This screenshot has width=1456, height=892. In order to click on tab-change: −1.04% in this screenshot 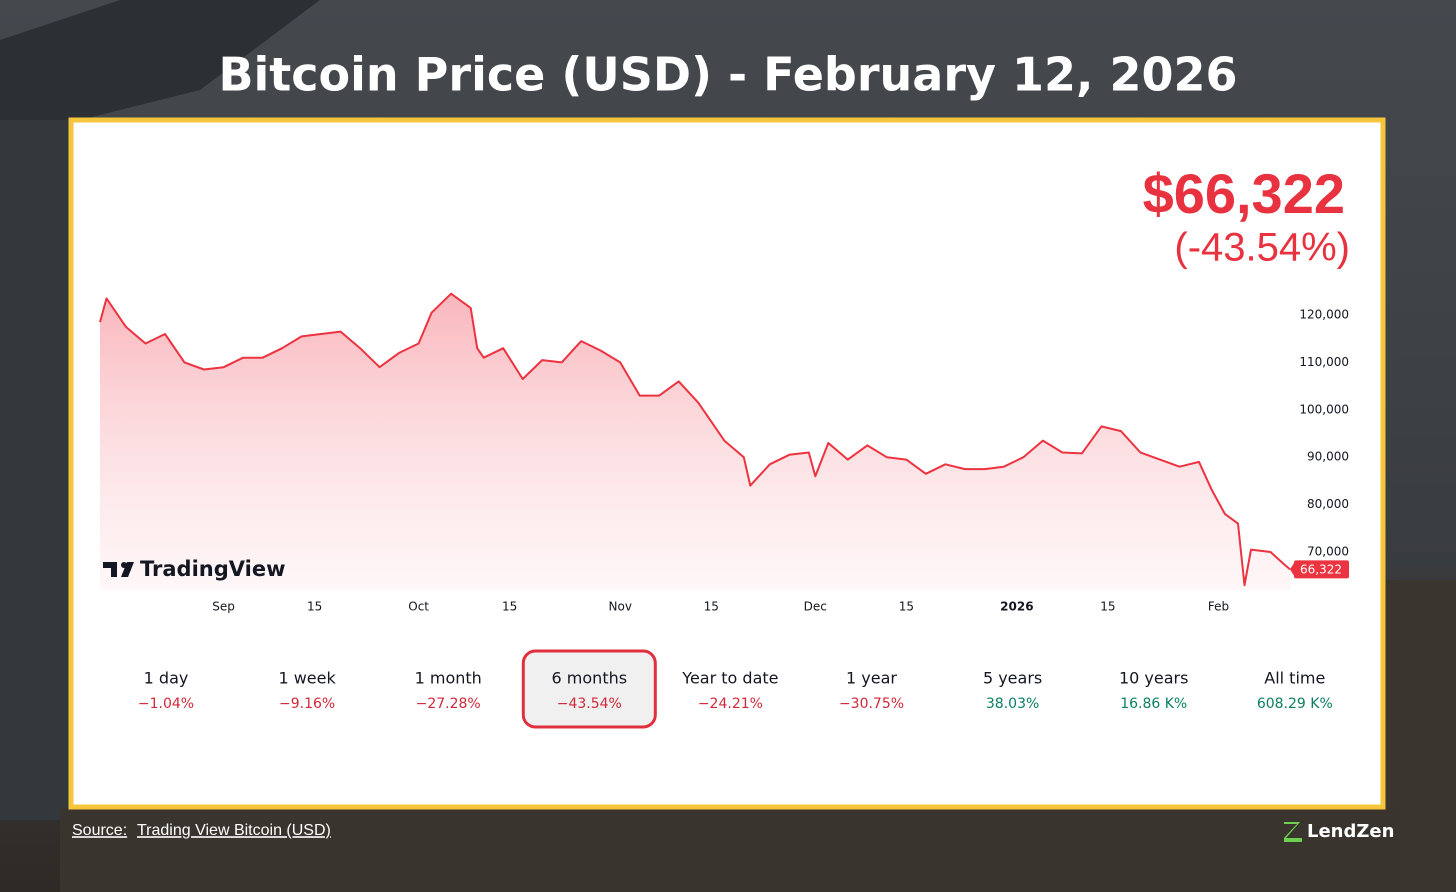, I will do `click(166, 704)`.